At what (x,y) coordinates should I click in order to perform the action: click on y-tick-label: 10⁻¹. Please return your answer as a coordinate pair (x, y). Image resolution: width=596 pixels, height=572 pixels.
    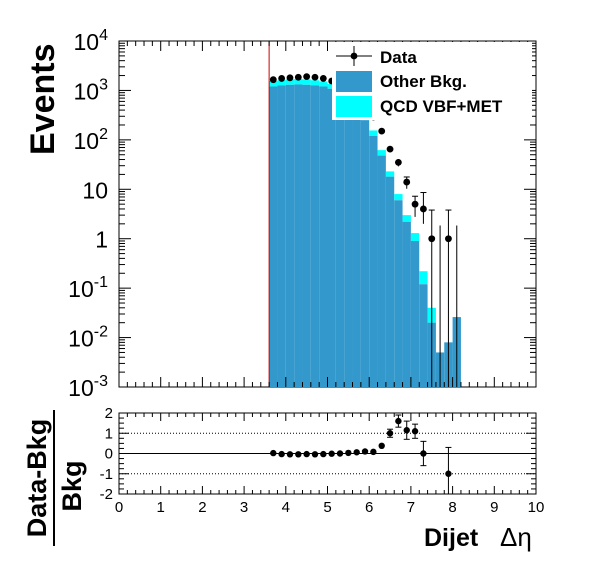
    Looking at the image, I should click on (88, 288).